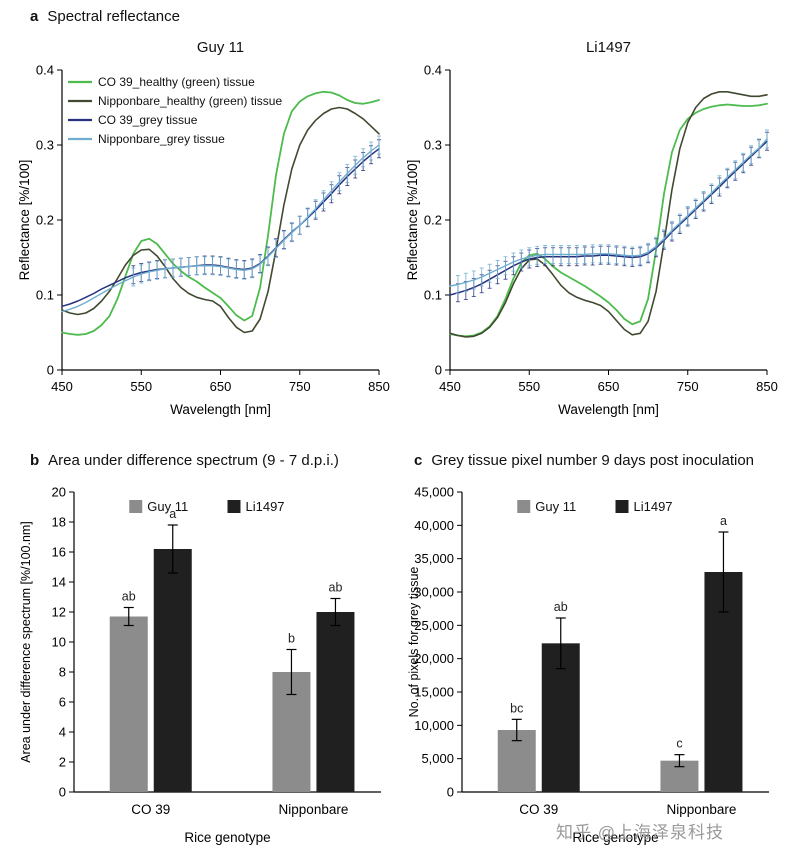 Image resolution: width=800 pixels, height=864 pixels. Describe the element at coordinates (59, 492) in the screenshot. I see `y-tick-label: 20` at that location.